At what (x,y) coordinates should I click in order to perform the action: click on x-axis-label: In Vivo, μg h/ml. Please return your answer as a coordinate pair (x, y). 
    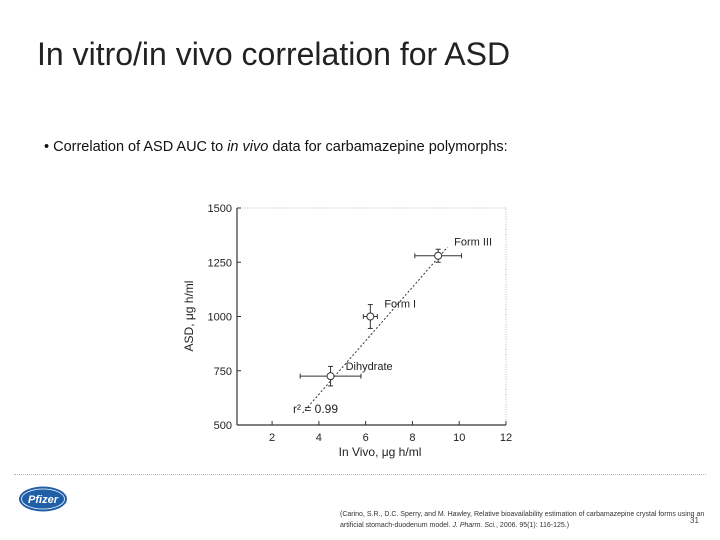
    Looking at the image, I should click on (380, 452).